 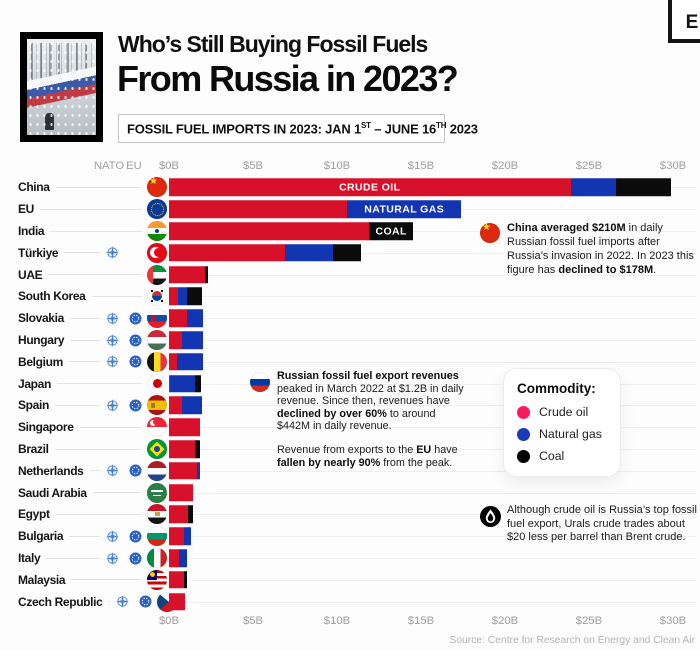 What do you see at coordinates (366, 125) in the screenshot?
I see `subtitle-sup-st: ST` at bounding box center [366, 125].